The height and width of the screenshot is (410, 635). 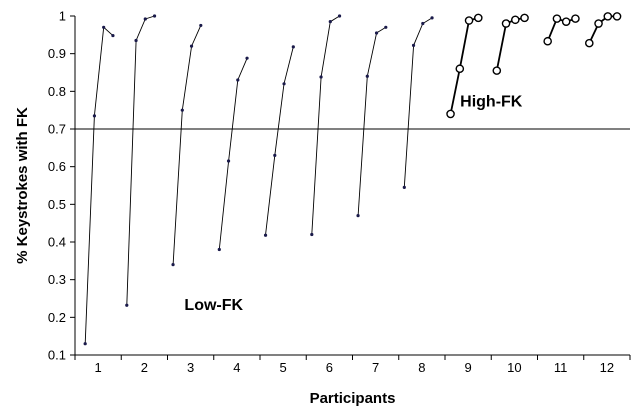 What do you see at coordinates (491, 101) in the screenshot?
I see `group-annotation-1: High-FK` at bounding box center [491, 101].